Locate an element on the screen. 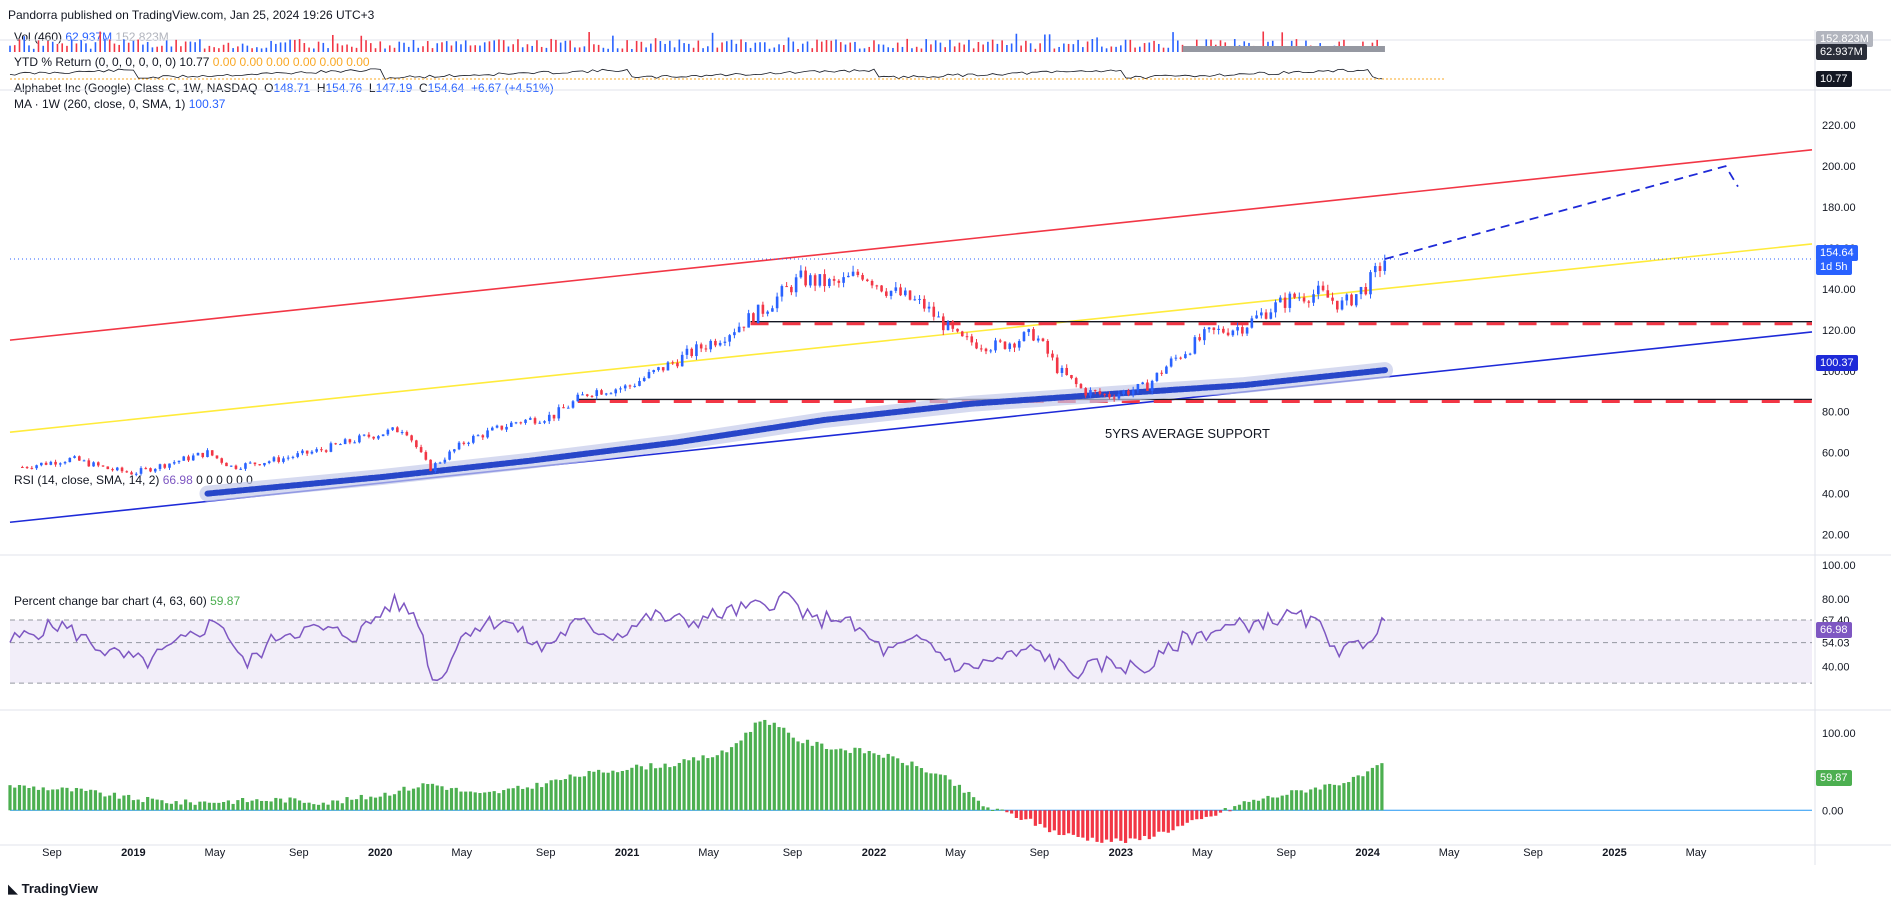 Image resolution: width=1891 pixels, height=901 pixels. time-axis-label: May is located at coordinates (461, 853).